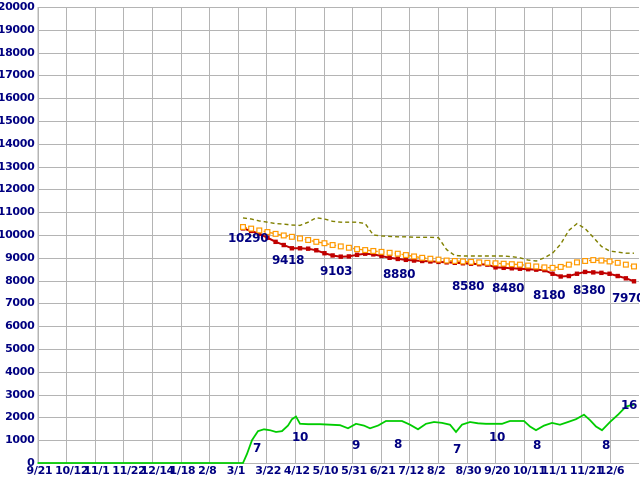 The image size is (640, 480). Describe the element at coordinates (457, 449) in the screenshot. I see `data-point-label: 7` at that location.